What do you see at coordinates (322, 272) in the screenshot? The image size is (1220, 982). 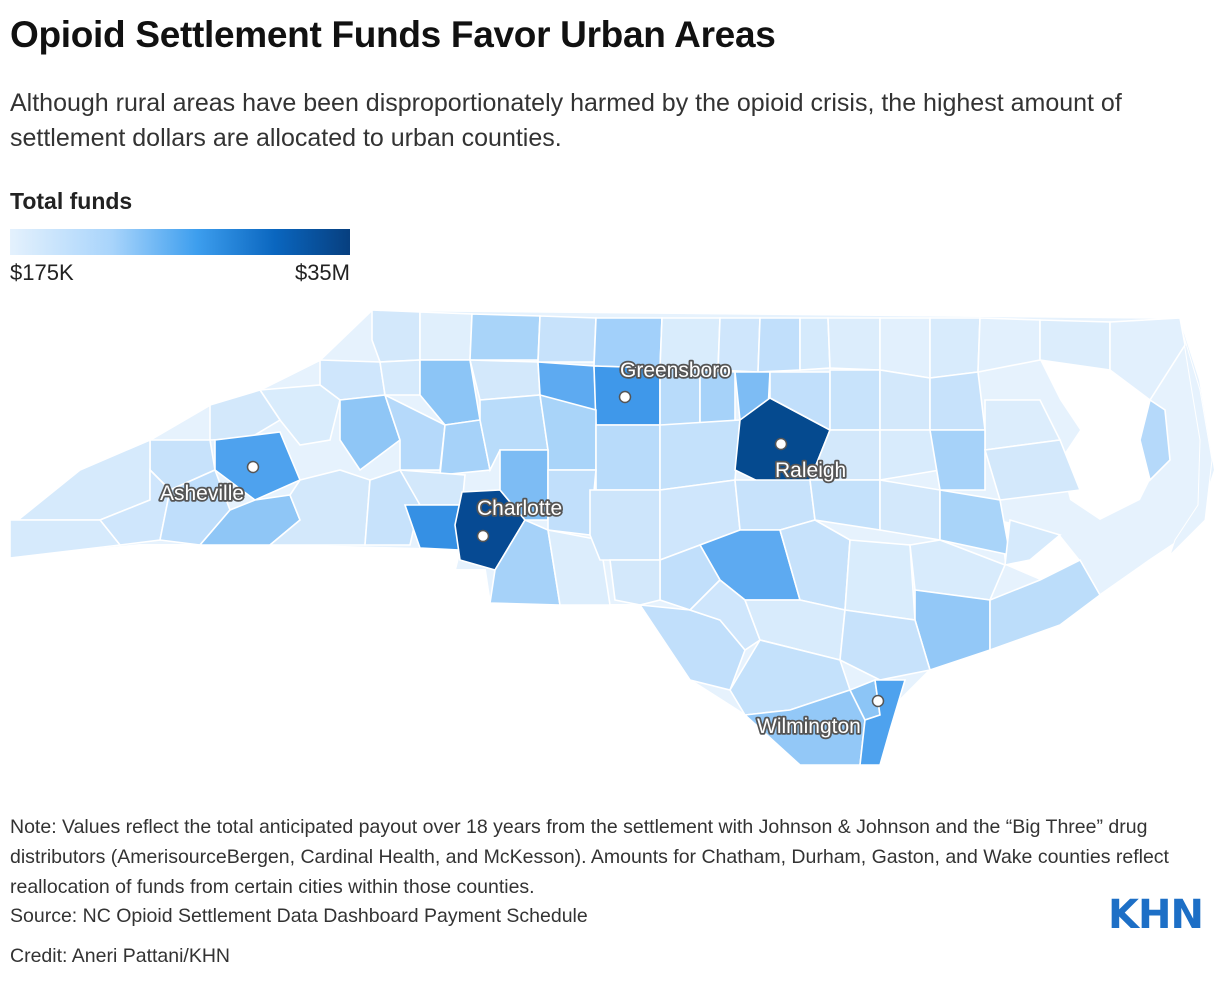 I see `legend-max-label: $35M` at bounding box center [322, 272].